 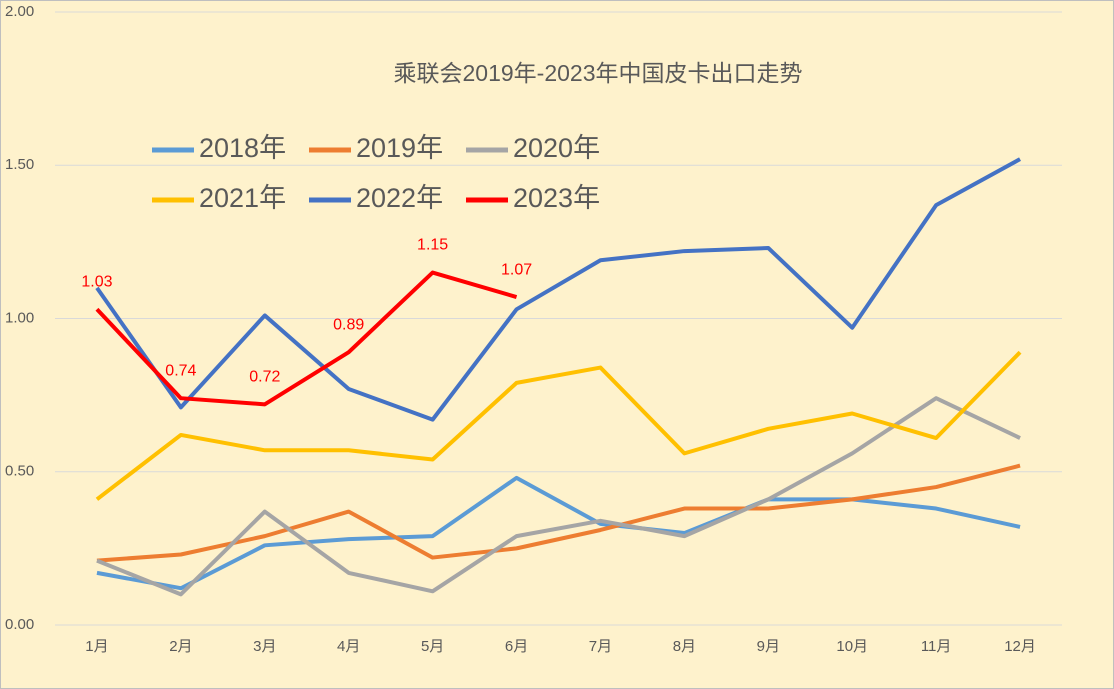 What do you see at coordinates (242, 148) in the screenshot?
I see `legend-label: 2018年` at bounding box center [242, 148].